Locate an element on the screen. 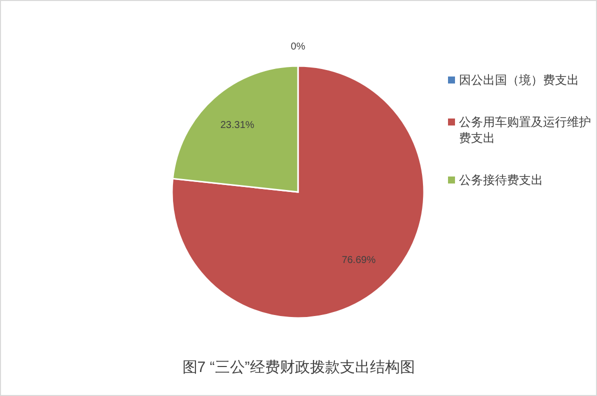  legend-label: 公务用车购置及运行维护费支出 is located at coordinates (525, 130).